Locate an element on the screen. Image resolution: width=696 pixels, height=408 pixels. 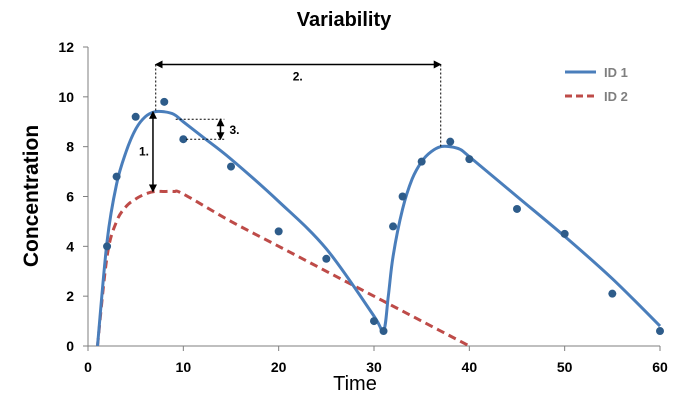
x-tick-label: 50 is located at coordinates (565, 367).